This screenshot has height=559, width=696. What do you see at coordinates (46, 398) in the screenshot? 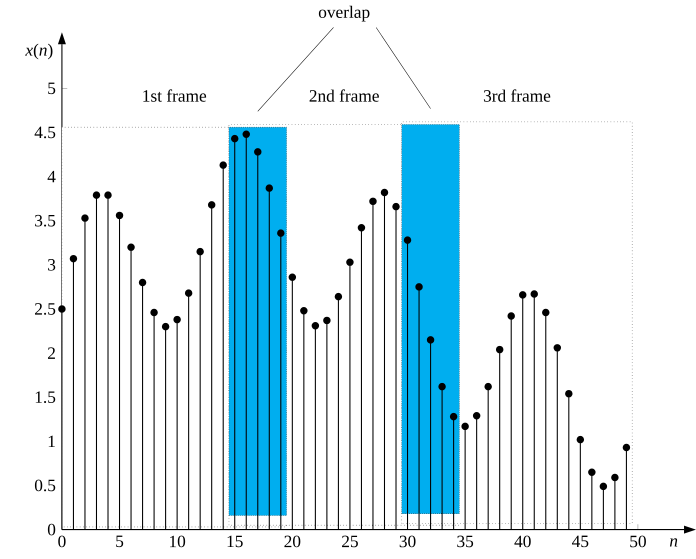
I see `y-tick-label: 1.5` at bounding box center [46, 398].